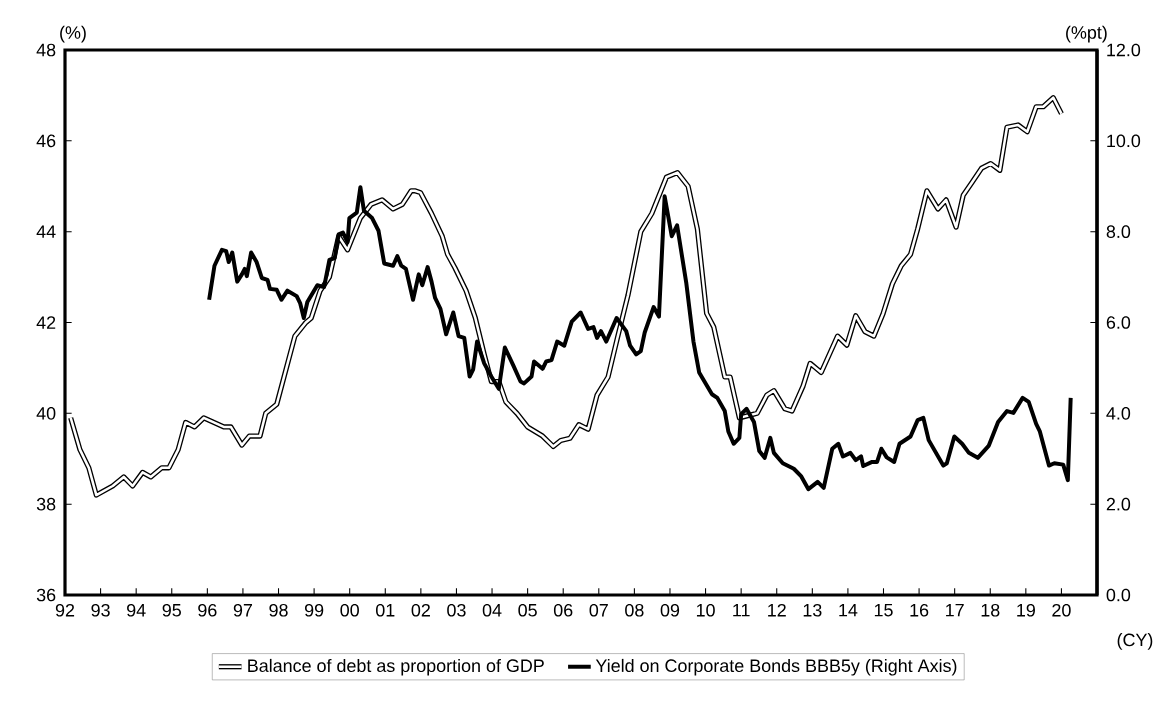  What do you see at coordinates (1086, 34) in the screenshot?
I see `y2-axis-title: (%pt)` at bounding box center [1086, 34].